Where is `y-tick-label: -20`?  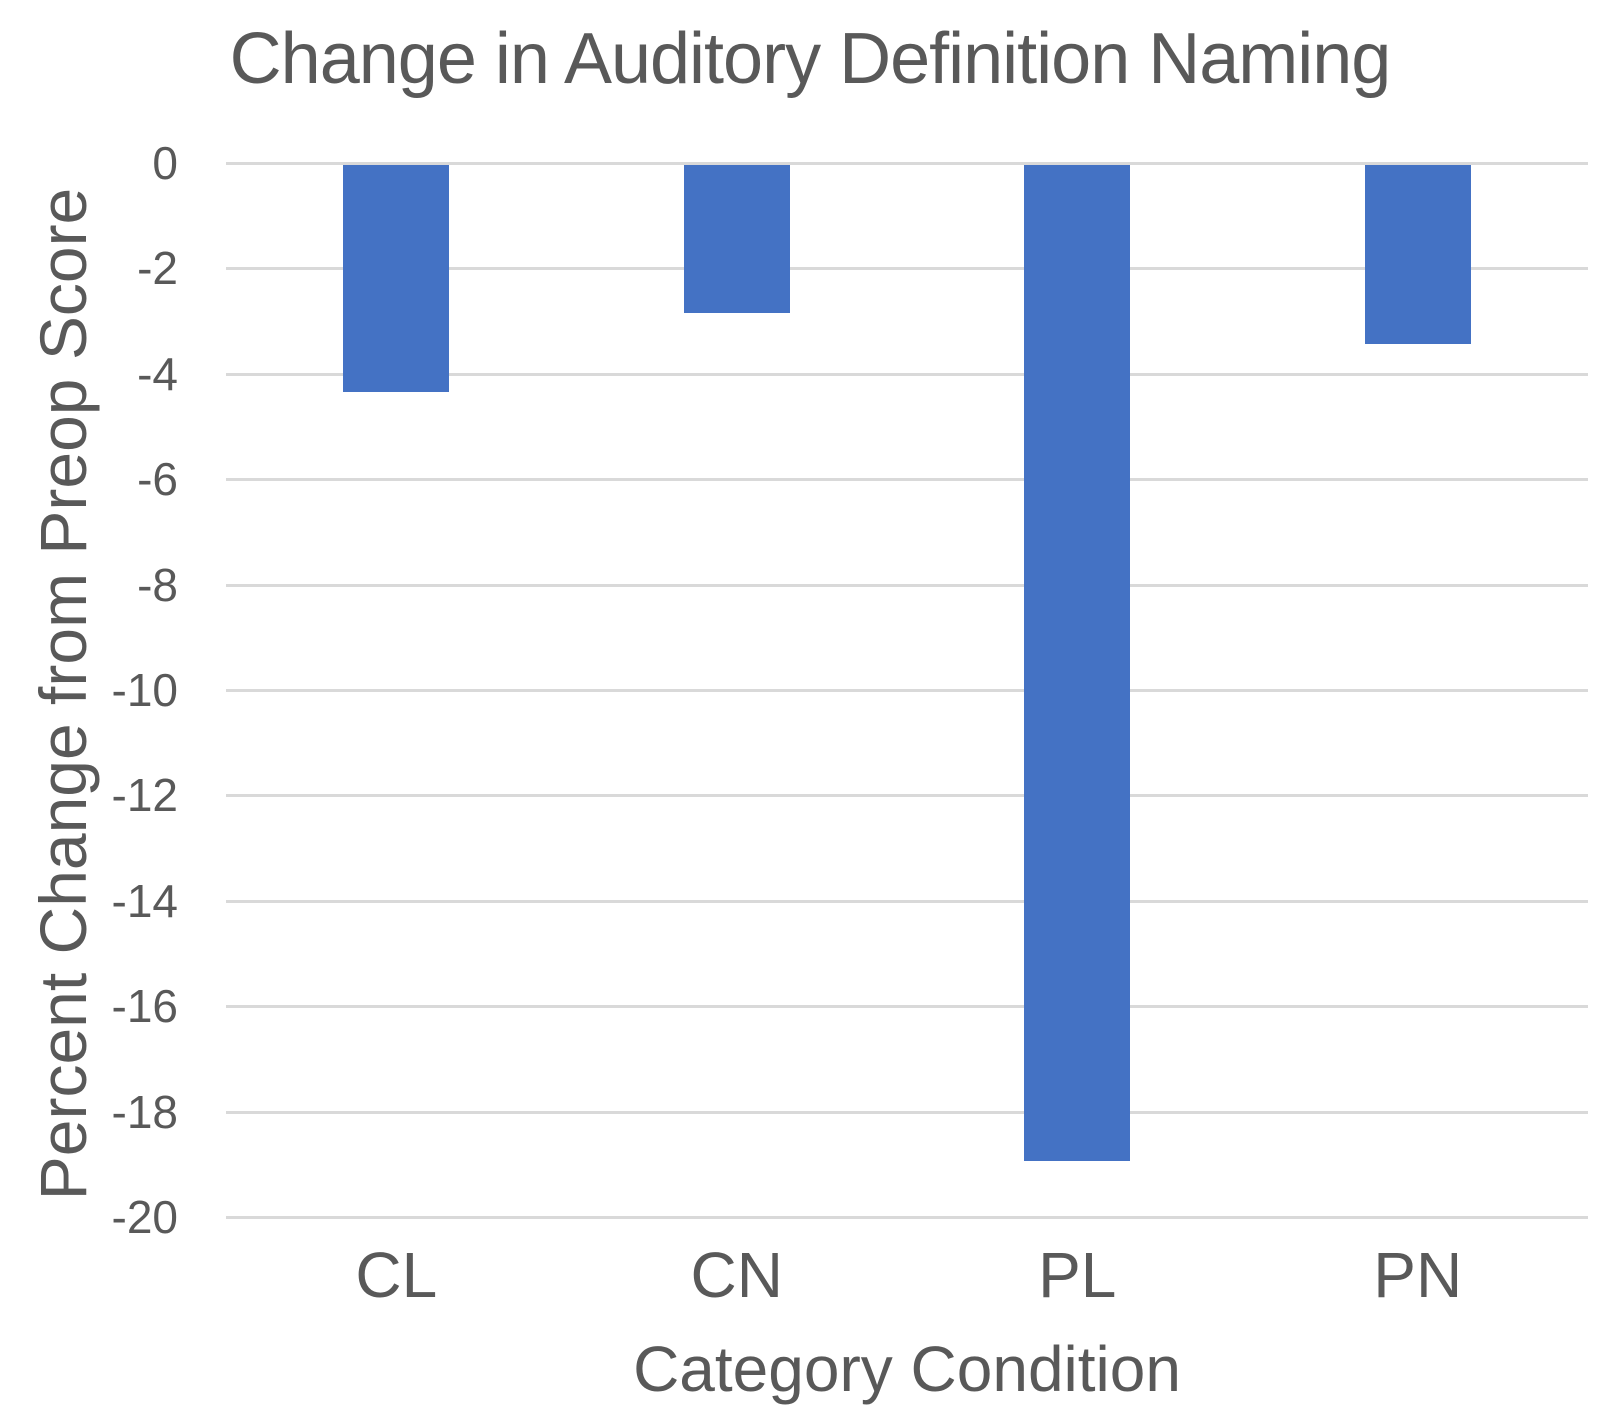 y-tick-label: -20 is located at coordinates (144, 1216).